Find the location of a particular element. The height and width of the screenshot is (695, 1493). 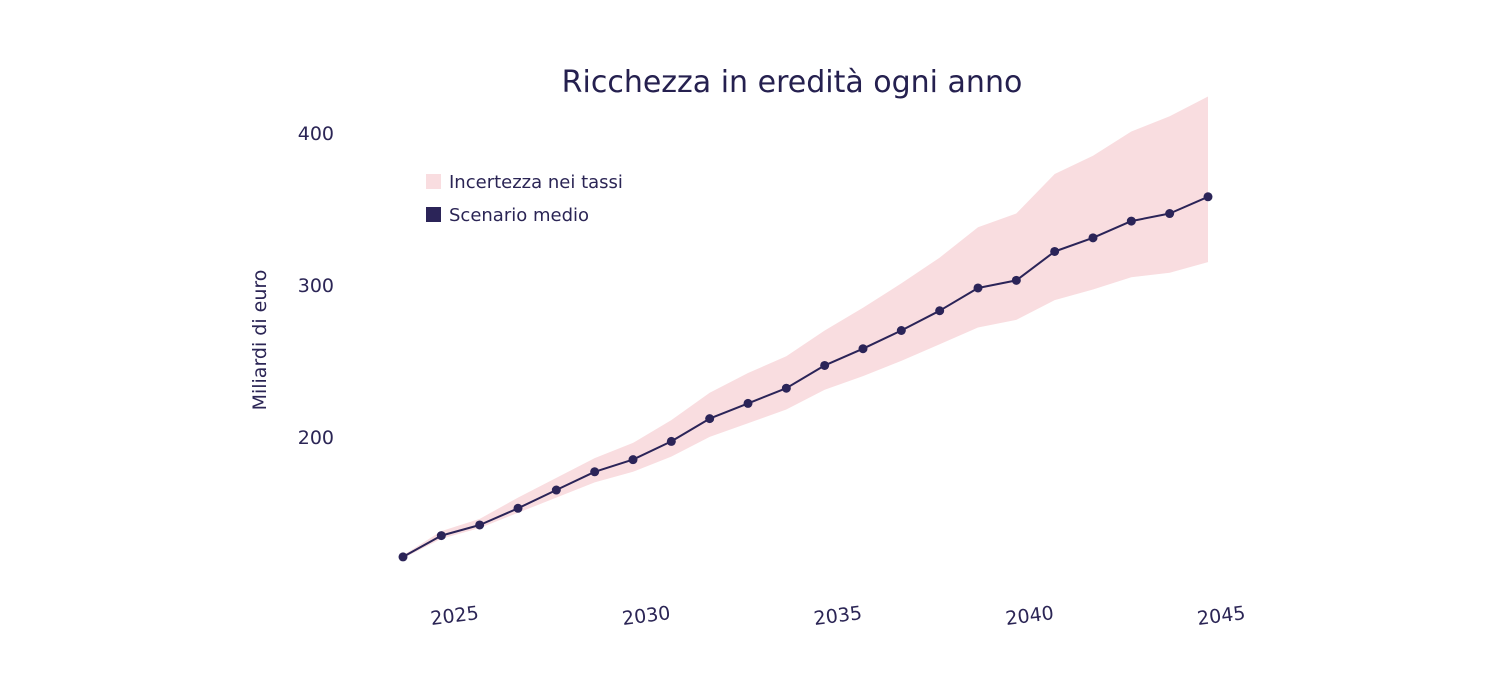

legend-line-swatch is located at coordinates (433, 214).